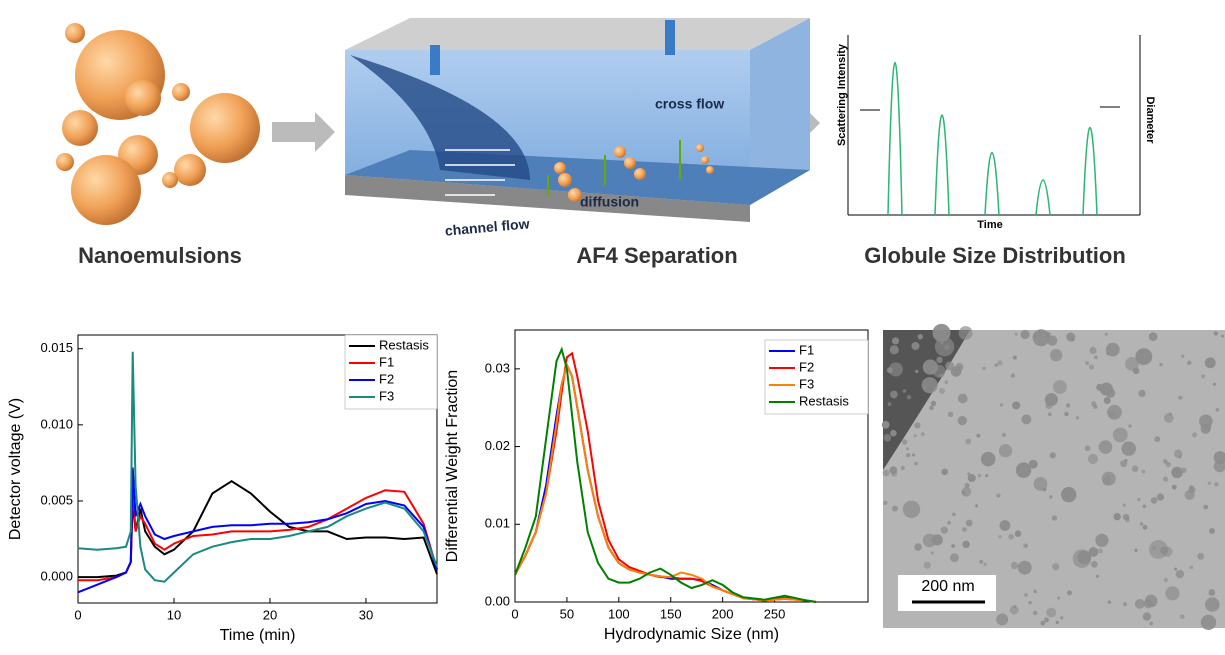  What do you see at coordinates (656, 255) in the screenshot?
I see `panel-title: AF4 Separation` at bounding box center [656, 255].